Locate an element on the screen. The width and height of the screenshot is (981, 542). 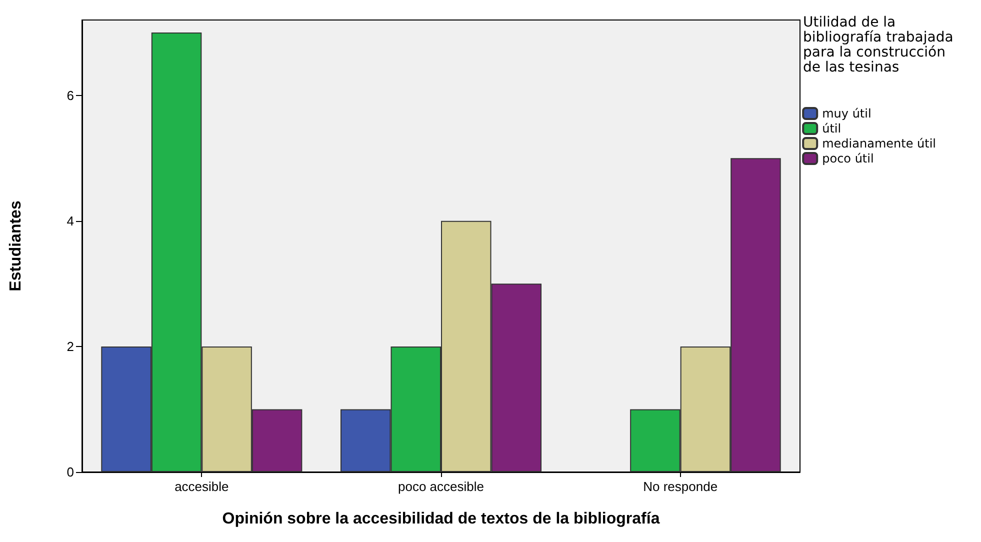
legend-label: poco útil is located at coordinates (848, 159).